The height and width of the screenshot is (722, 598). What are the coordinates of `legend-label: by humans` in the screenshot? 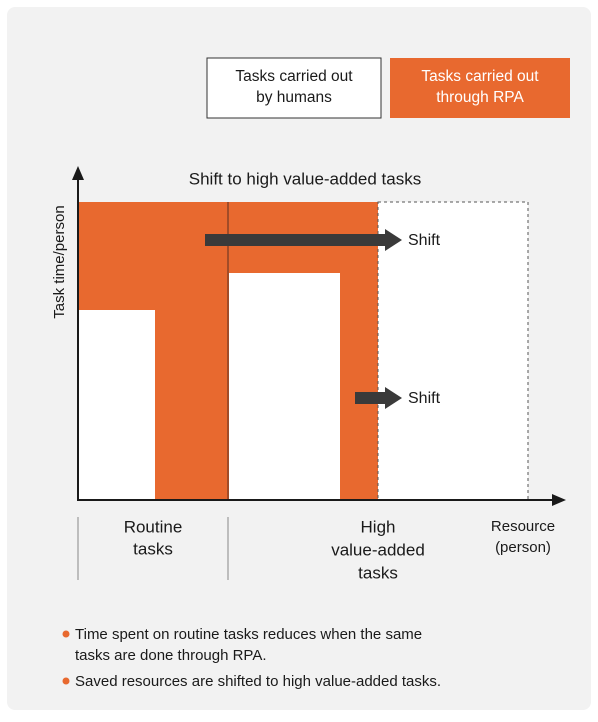 It's located at (294, 97).